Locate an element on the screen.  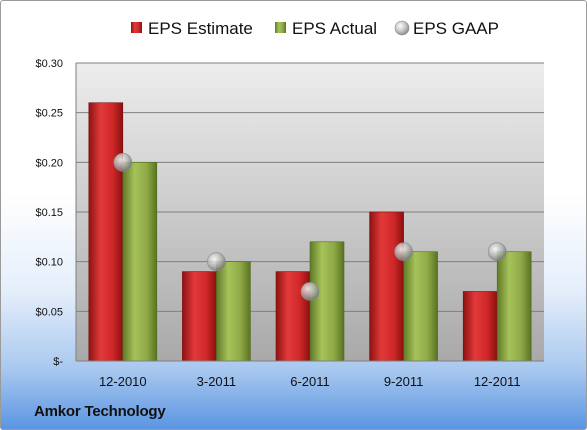
x-tick-label: 3-2011 is located at coordinates (217, 381).